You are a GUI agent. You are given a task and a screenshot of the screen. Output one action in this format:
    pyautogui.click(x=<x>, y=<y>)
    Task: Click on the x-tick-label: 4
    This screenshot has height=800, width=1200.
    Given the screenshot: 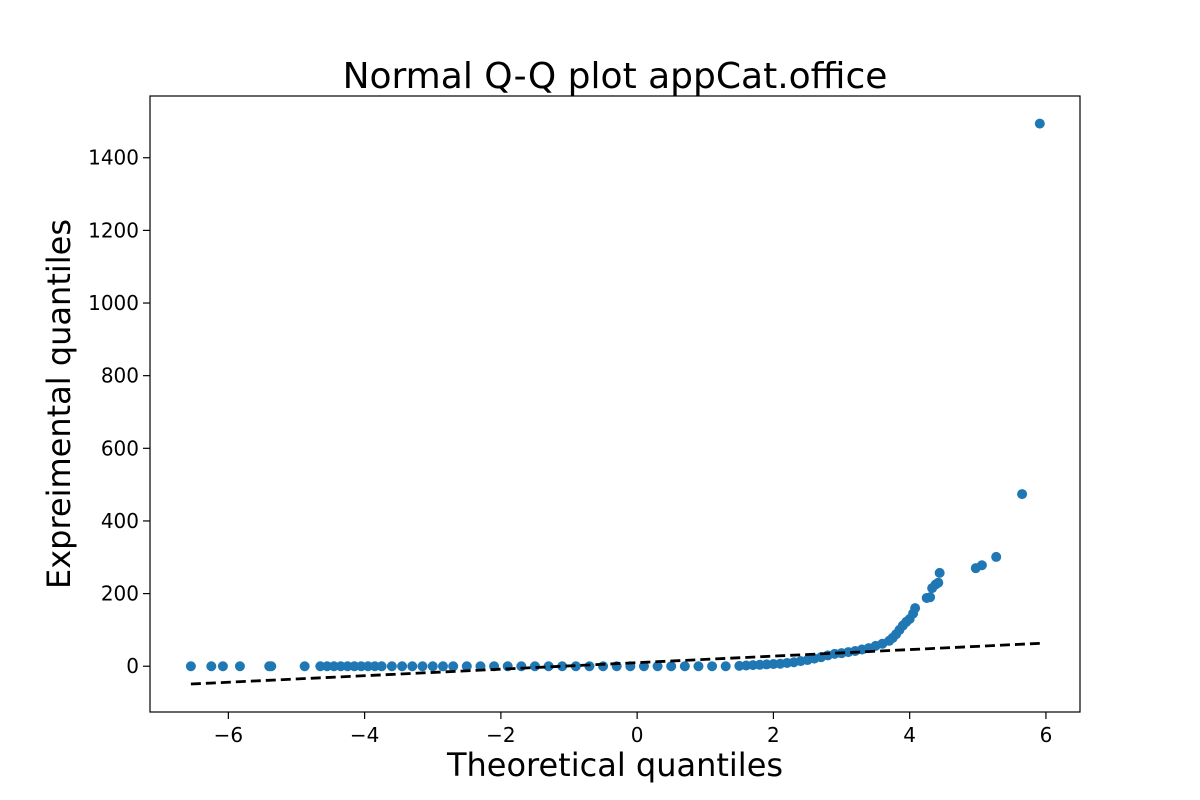 What is the action you would take?
    pyautogui.click(x=909, y=735)
    